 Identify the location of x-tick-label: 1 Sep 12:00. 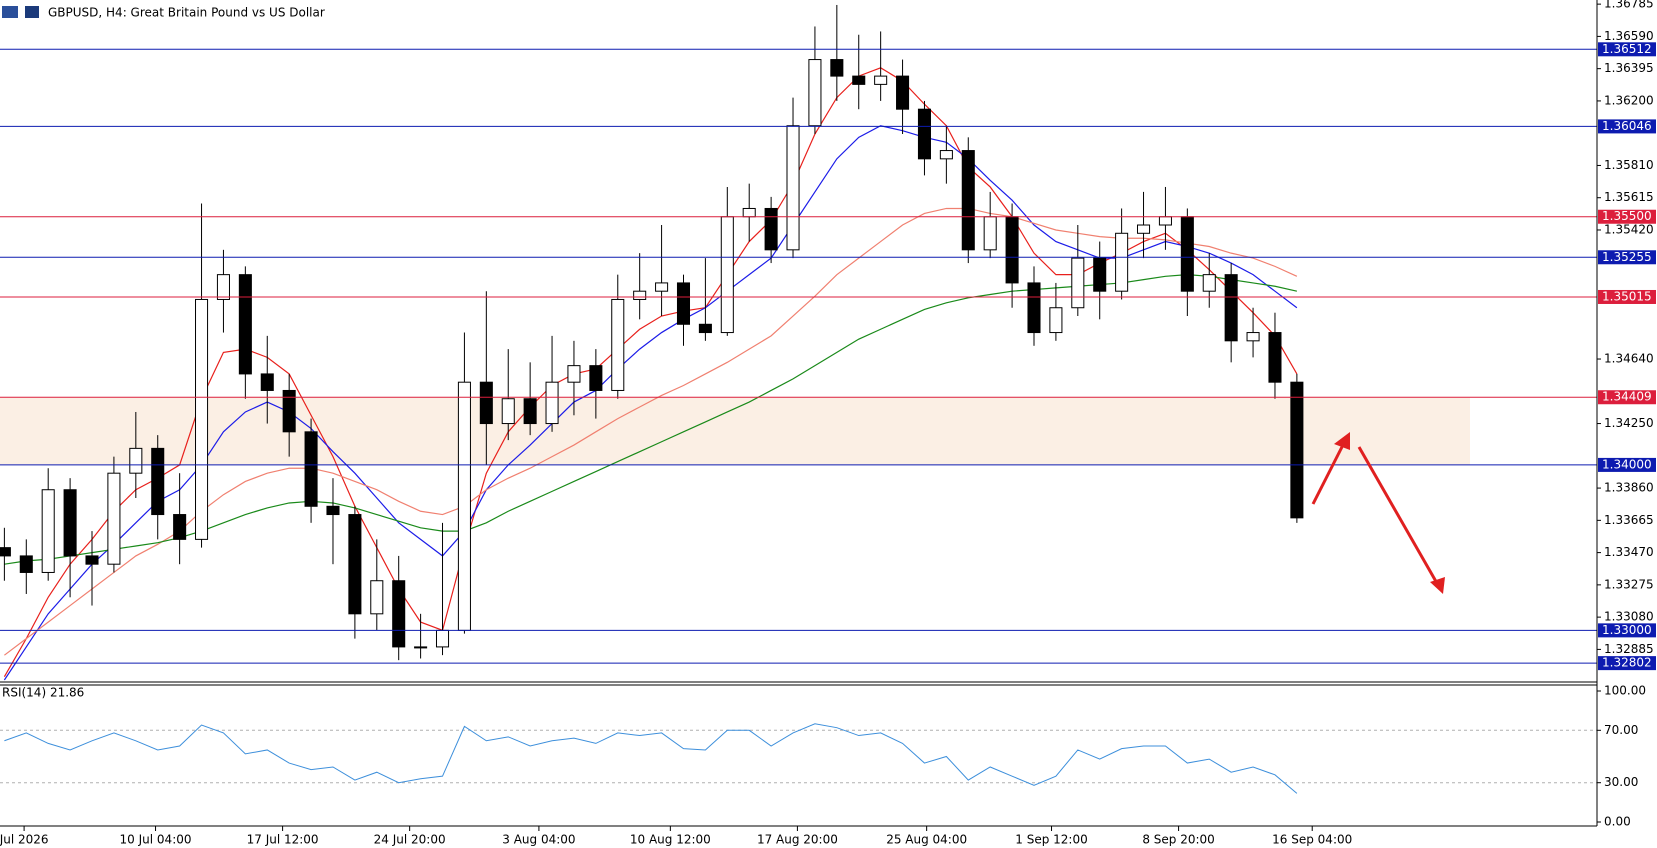
(1051, 840).